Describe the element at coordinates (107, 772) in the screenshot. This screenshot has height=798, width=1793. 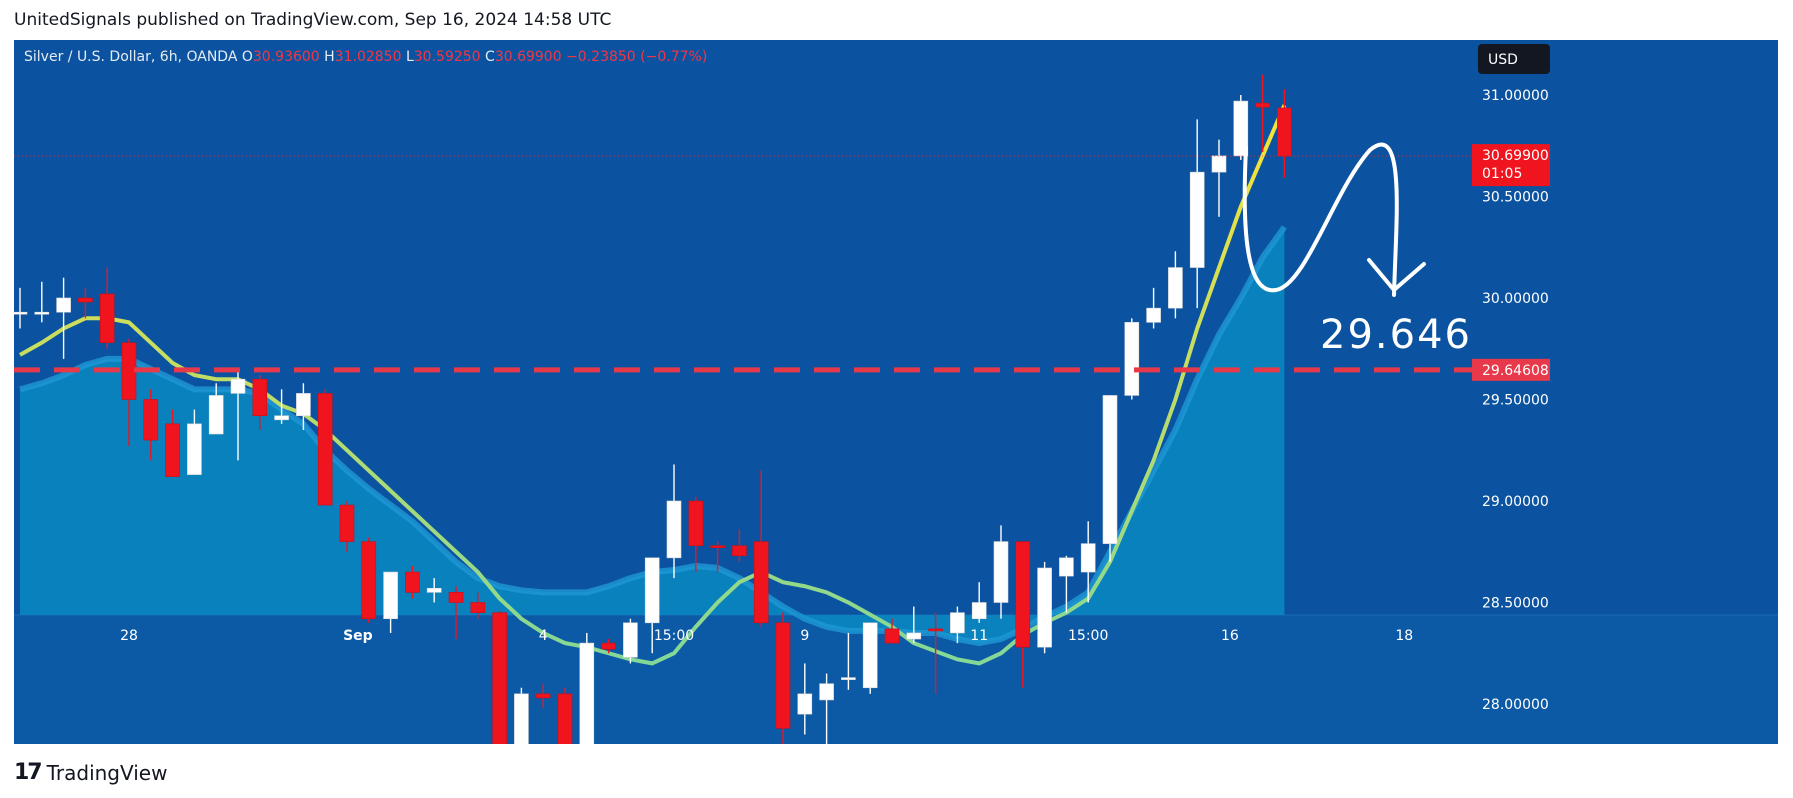
I see `tradingview-brand-text: TradingView` at that location.